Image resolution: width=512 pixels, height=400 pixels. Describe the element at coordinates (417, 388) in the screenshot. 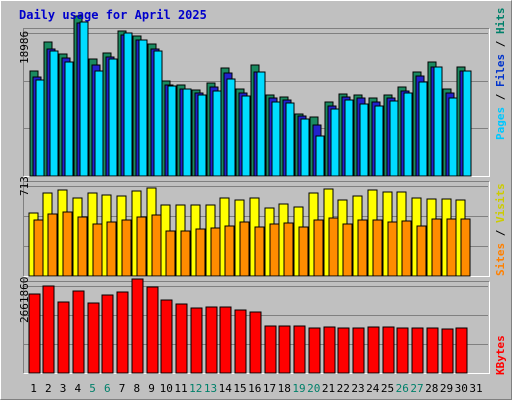

I see `x-tick-day-27: 27` at that location.